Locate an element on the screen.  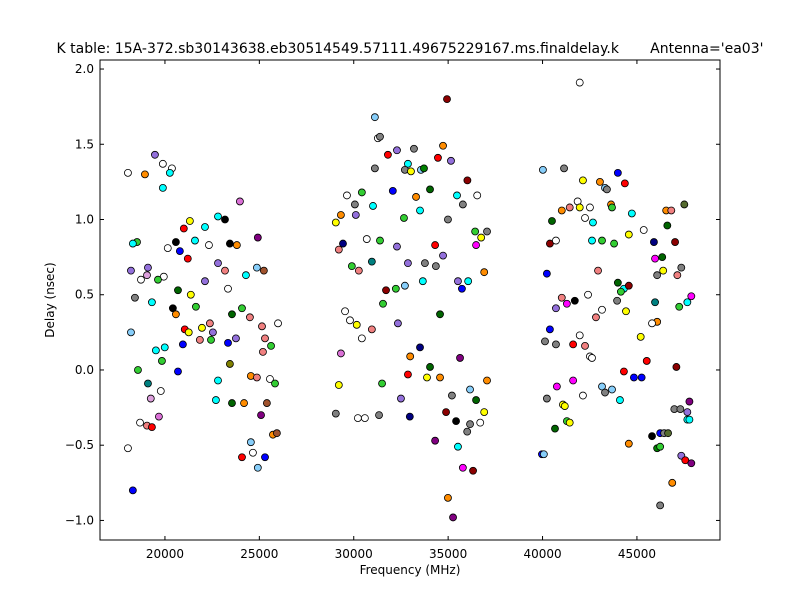
x-tick-label: 35000 is located at coordinates (448, 554).